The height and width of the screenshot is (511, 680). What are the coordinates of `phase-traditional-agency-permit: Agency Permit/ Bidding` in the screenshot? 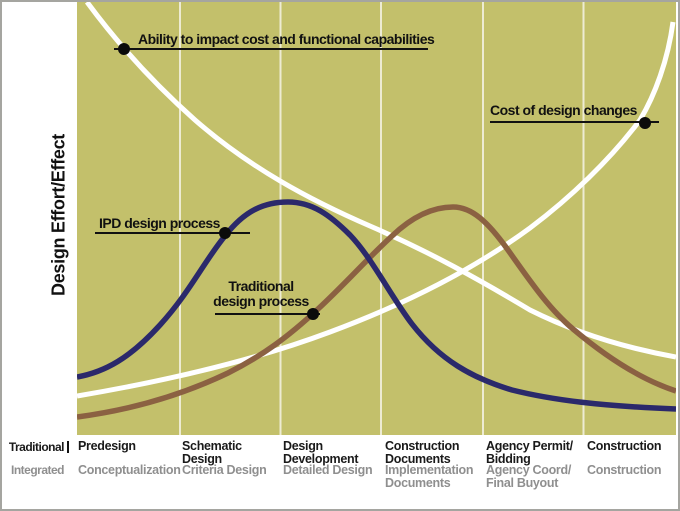 It's located at (529, 452).